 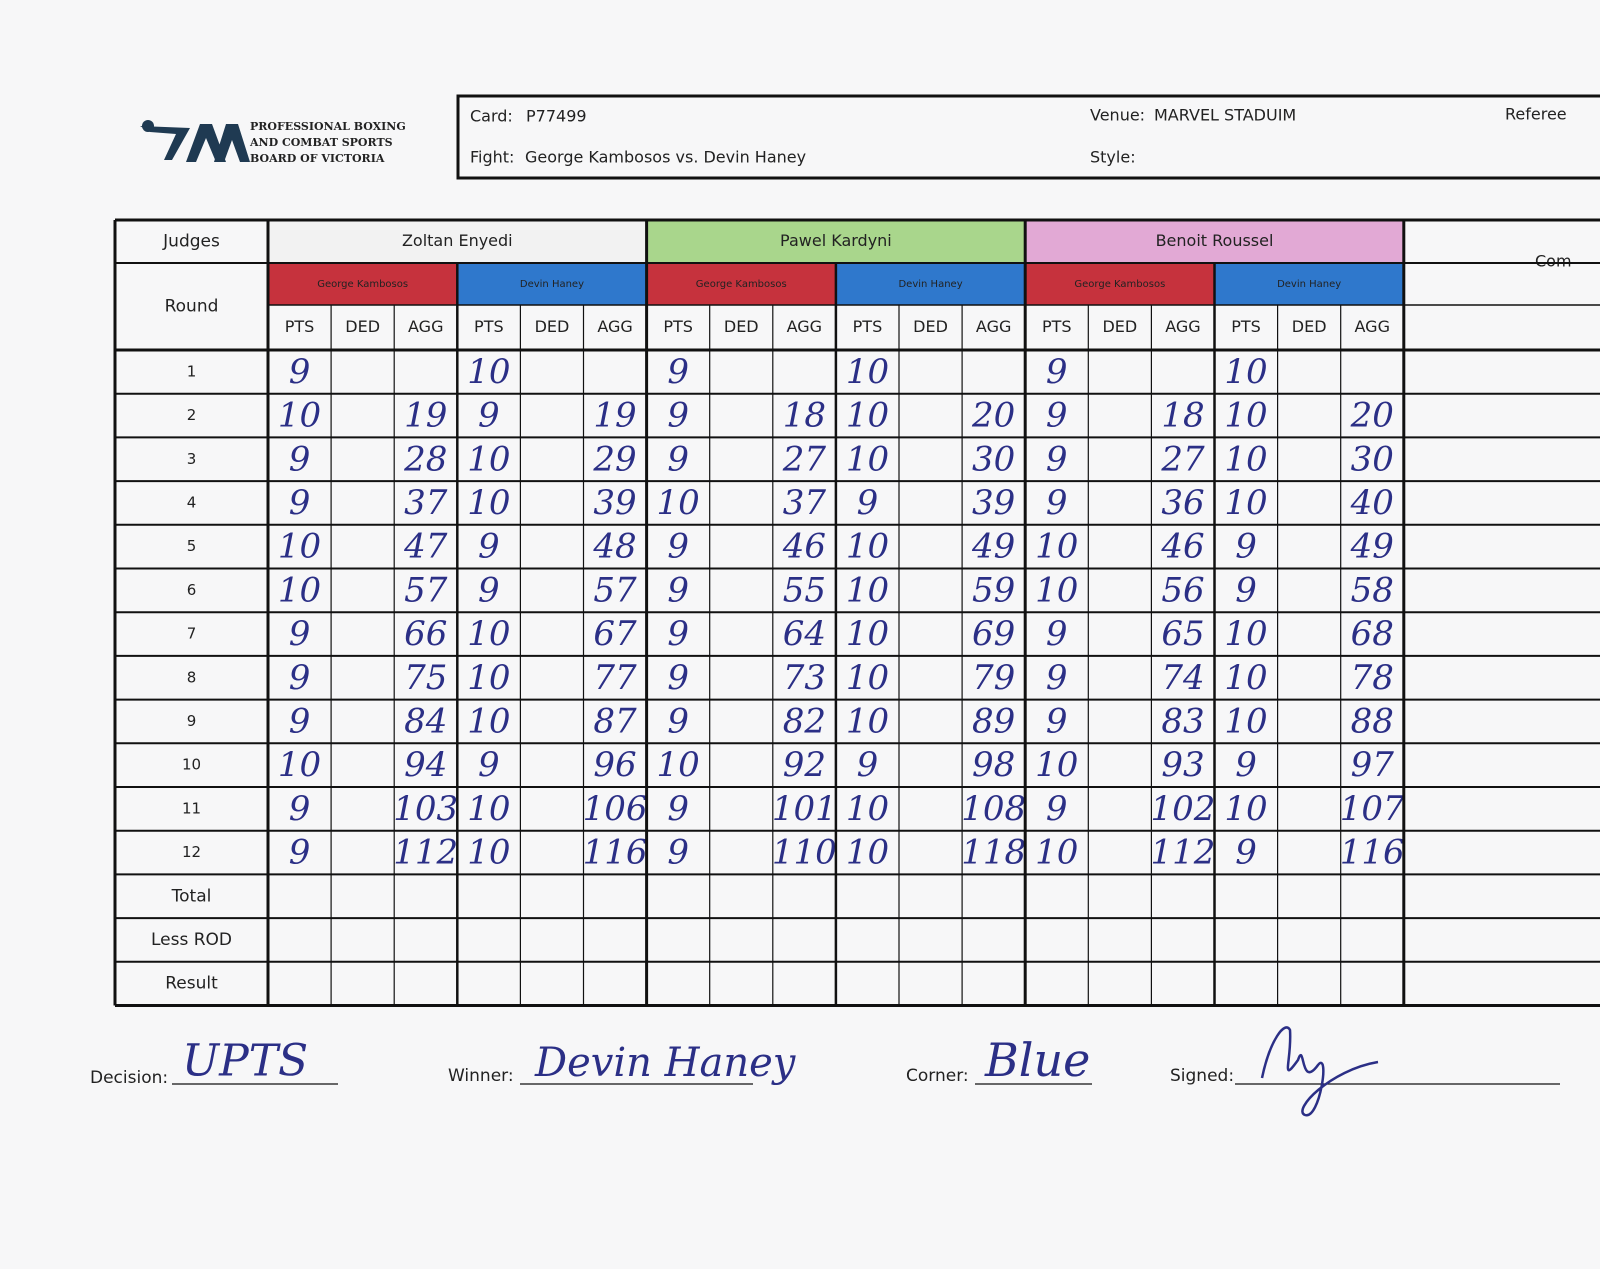 I want to click on round-number: 11, so click(x=191, y=808).